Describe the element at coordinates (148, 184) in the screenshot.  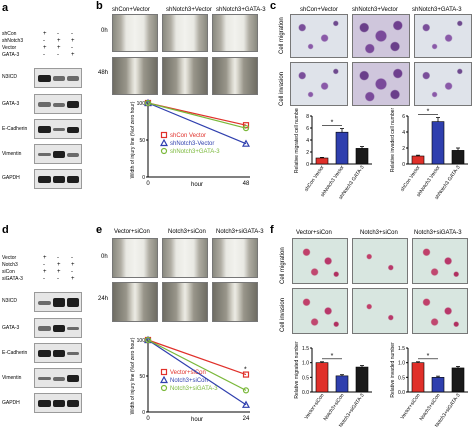
I see `x-tick-label: 0` at that location.